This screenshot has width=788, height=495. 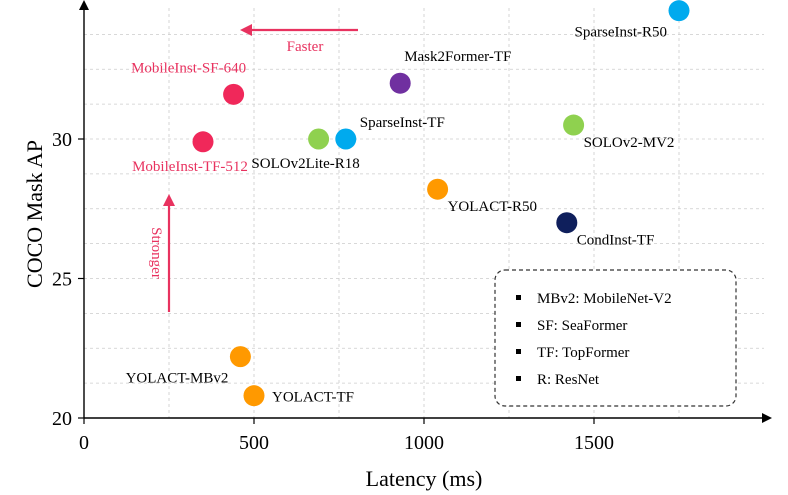 I want to click on stronger-arrowhead, so click(x=169, y=200).